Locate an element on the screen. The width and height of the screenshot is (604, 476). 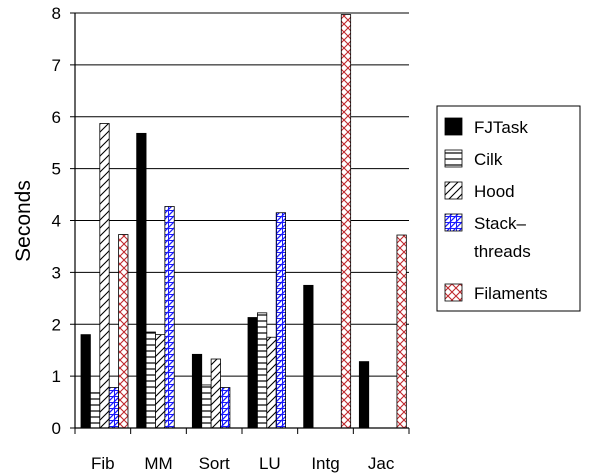
bar-filaments-fib is located at coordinates (123, 331).